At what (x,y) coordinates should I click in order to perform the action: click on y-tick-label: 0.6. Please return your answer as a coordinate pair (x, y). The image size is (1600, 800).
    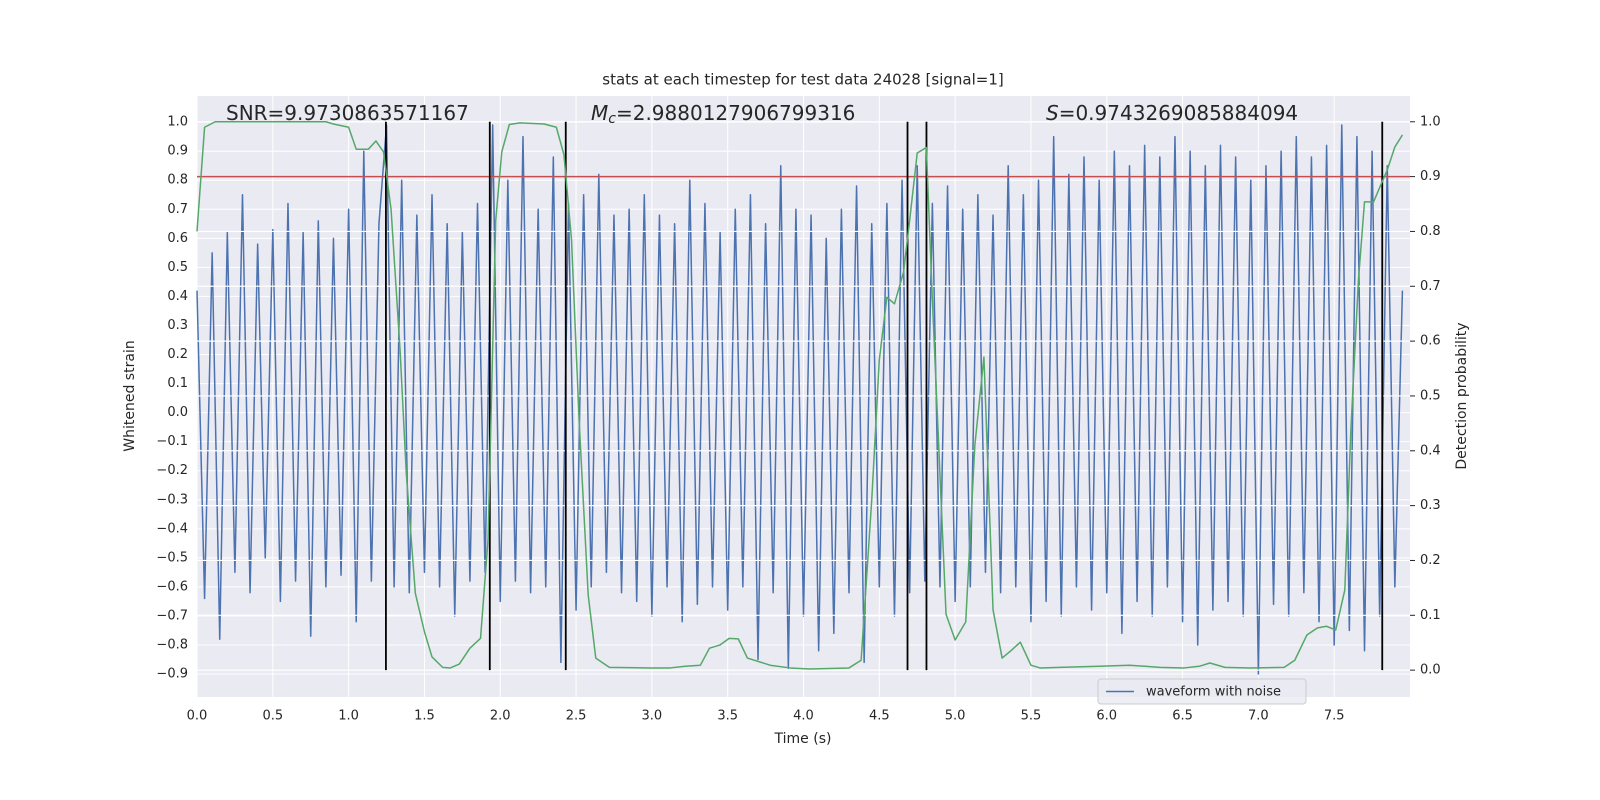
    Looking at the image, I should click on (177, 238).